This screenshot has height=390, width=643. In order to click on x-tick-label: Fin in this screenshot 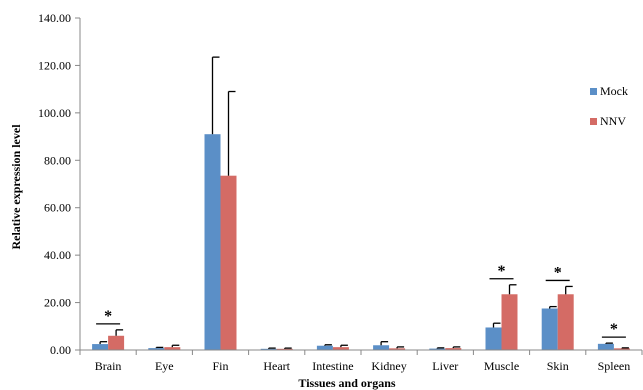, I will do `click(220, 366)`.